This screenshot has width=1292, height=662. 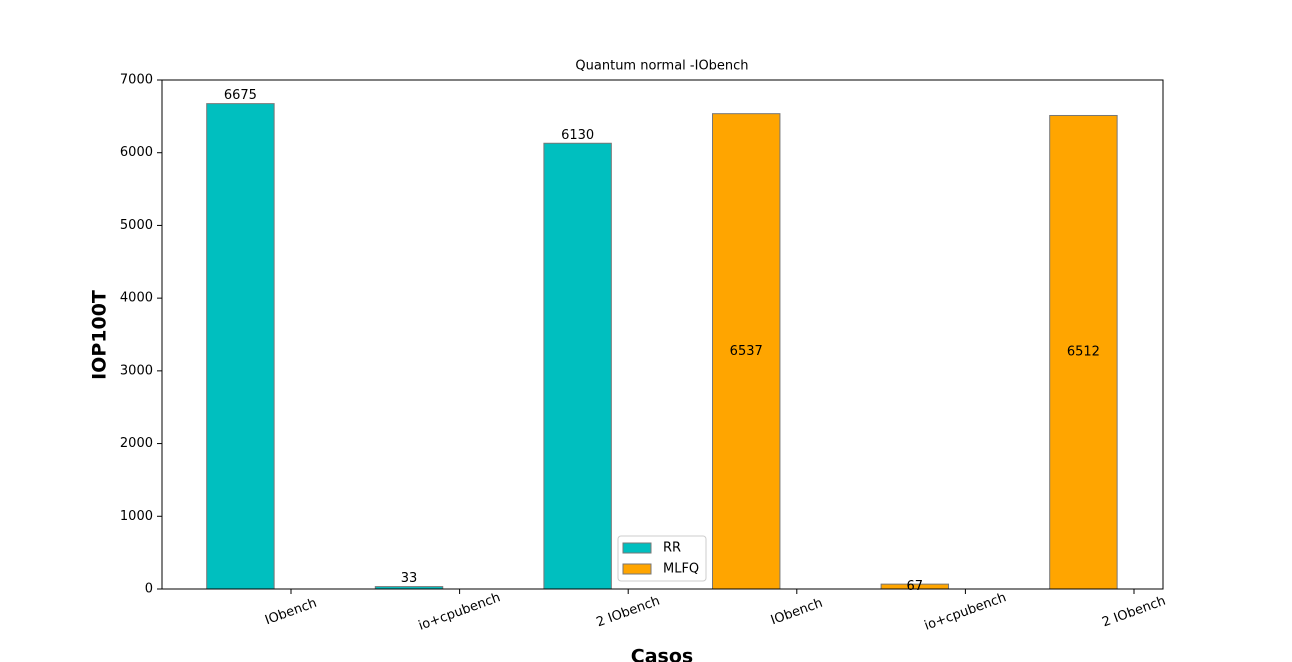 I want to click on y-tick-label: 4000, so click(x=136, y=298).